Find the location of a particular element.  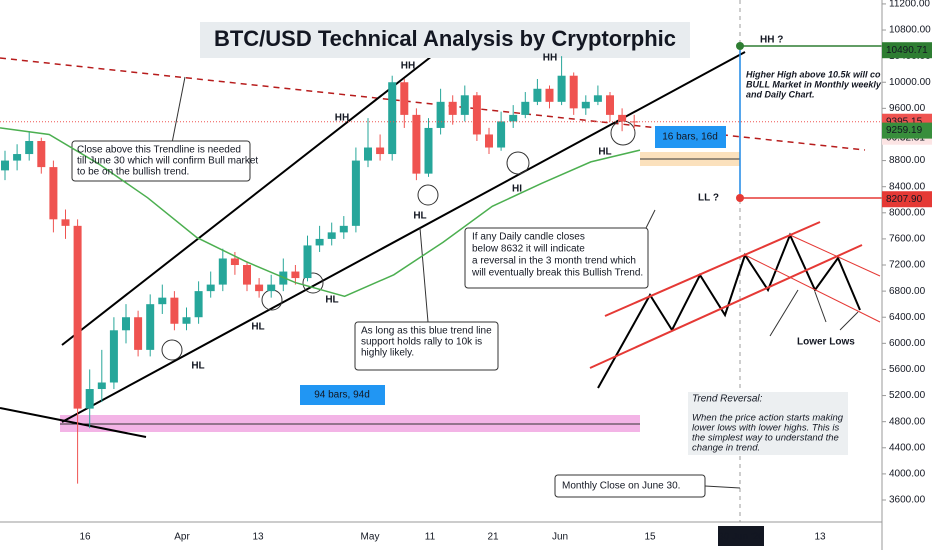

bars-label: 94 bars, 94d is located at coordinates (342, 395).